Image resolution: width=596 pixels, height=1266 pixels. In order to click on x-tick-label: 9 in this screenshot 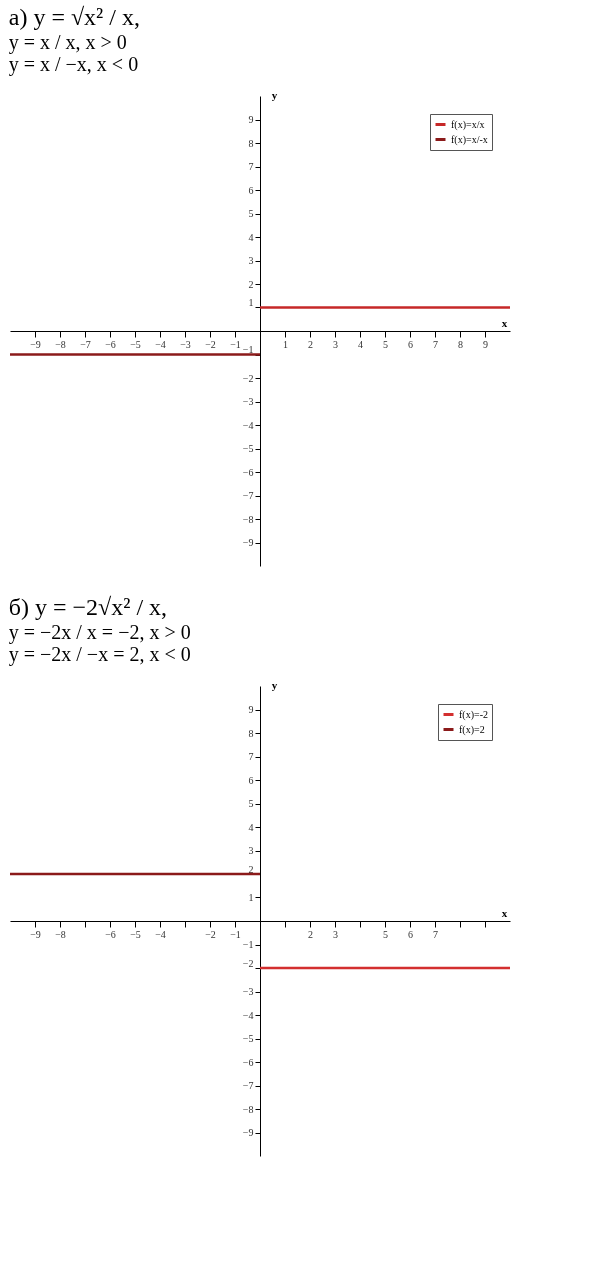, I will do `click(485, 344)`.